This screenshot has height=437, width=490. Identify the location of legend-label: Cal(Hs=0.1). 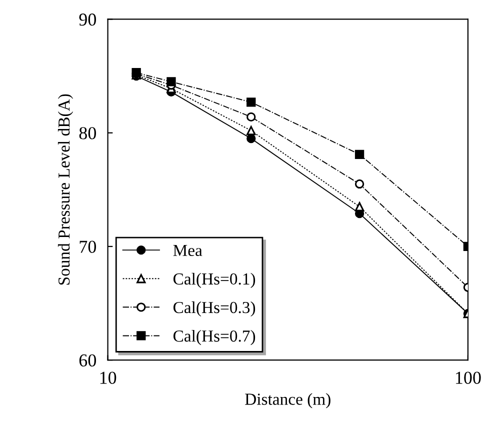
(214, 280).